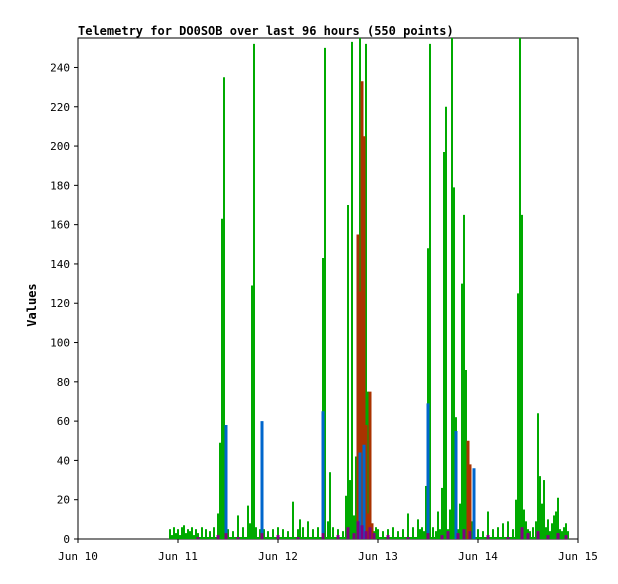 This screenshot has width=618, height=584. Describe the element at coordinates (60, 185) in the screenshot. I see `y-tick-label: 180` at that location.